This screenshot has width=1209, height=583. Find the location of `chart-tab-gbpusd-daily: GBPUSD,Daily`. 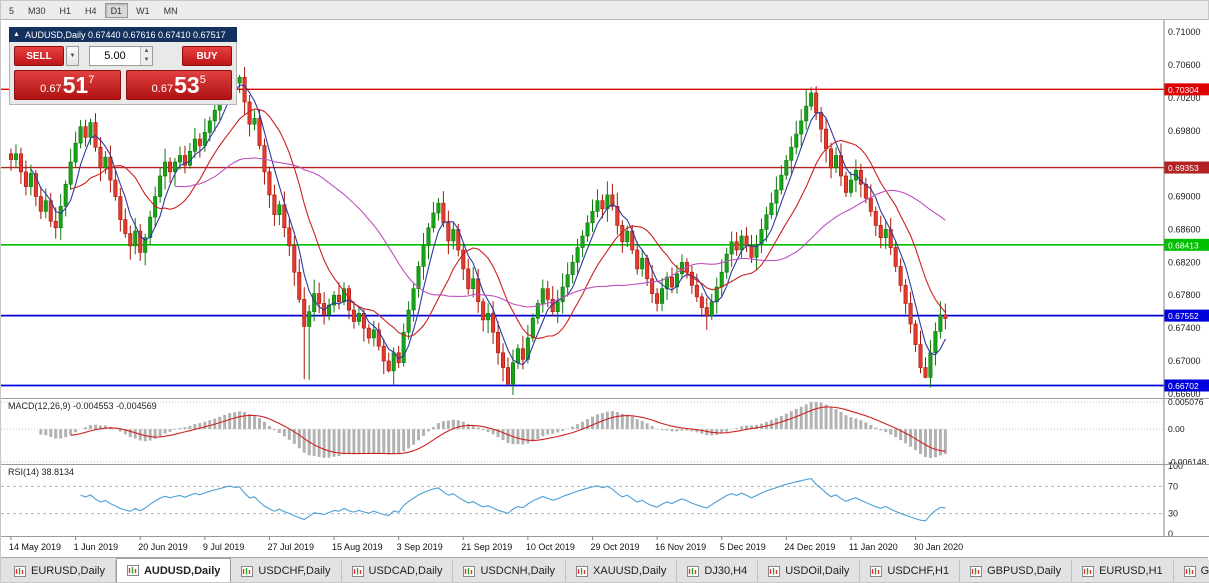

chart-tab-gbpusd-daily: GBPUSD,Daily is located at coordinates (1016, 571).